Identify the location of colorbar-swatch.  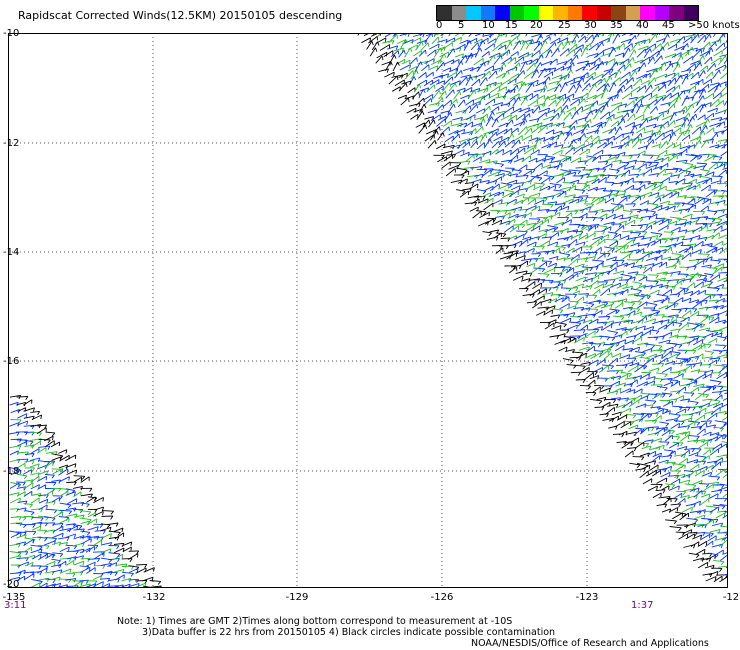
(473, 13).